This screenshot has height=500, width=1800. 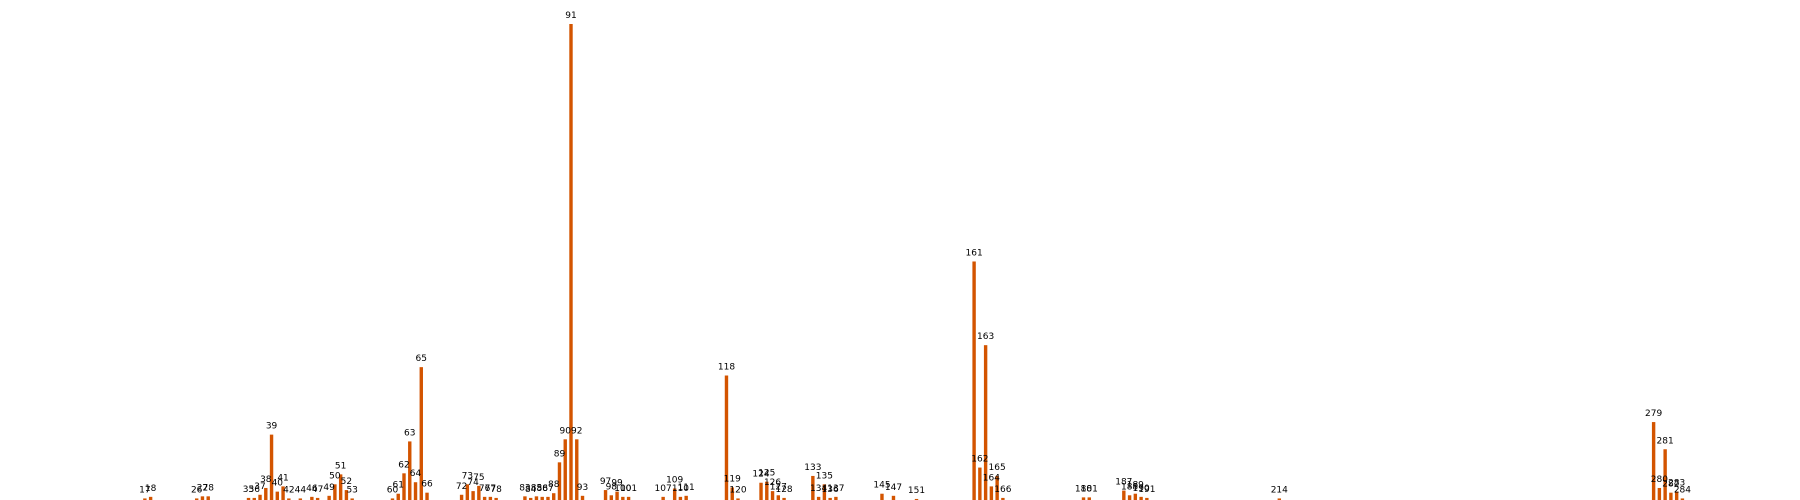 What do you see at coordinates (824, 476) in the screenshot?
I see `bar-label-135: 135` at bounding box center [824, 476].